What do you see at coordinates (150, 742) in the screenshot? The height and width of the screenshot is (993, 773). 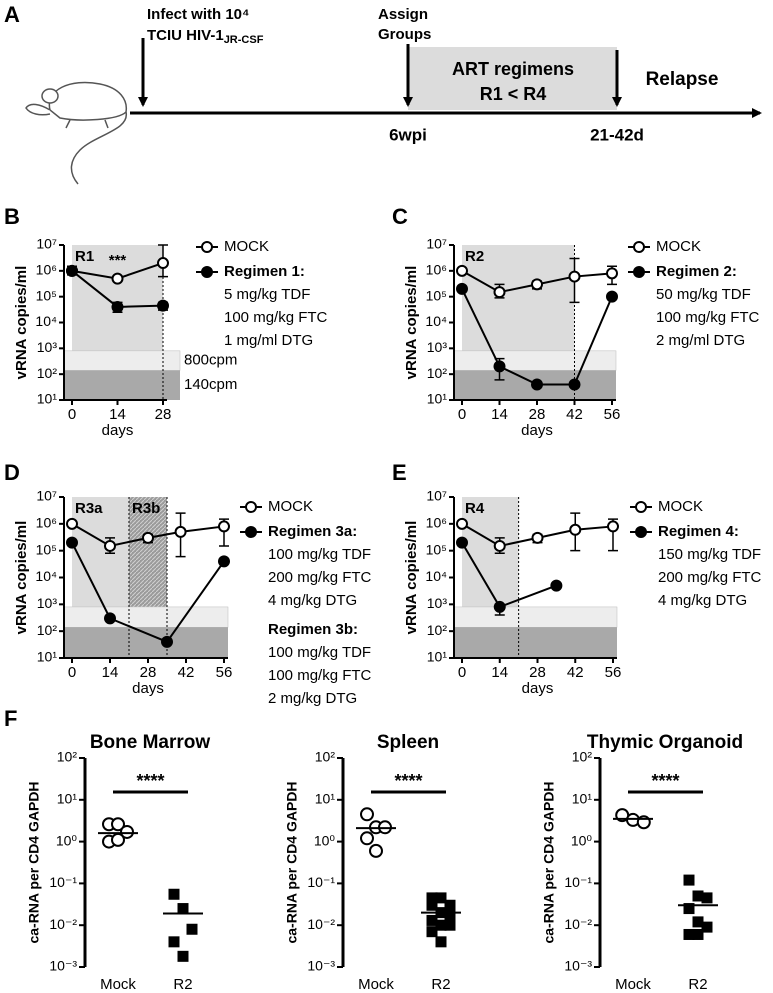 I see `chart-title: Bone Marrow` at bounding box center [150, 742].